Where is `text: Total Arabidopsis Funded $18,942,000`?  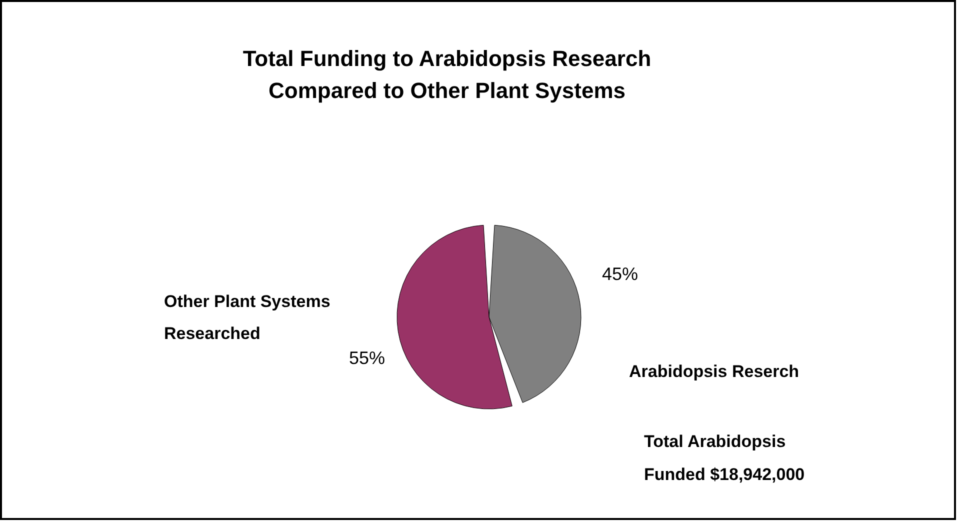
text: Total Arabidopsis Funded $18,942,000 is located at coordinates (724, 458).